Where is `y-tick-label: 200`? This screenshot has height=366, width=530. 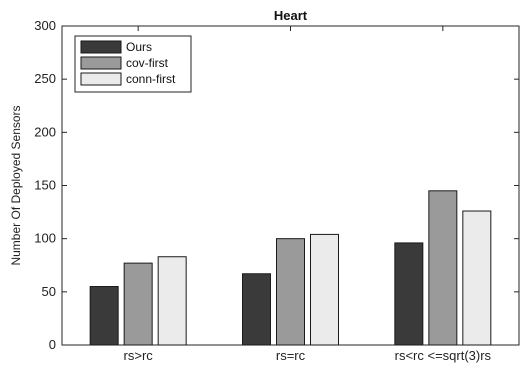 y-tick-label: 200 is located at coordinates (45, 131).